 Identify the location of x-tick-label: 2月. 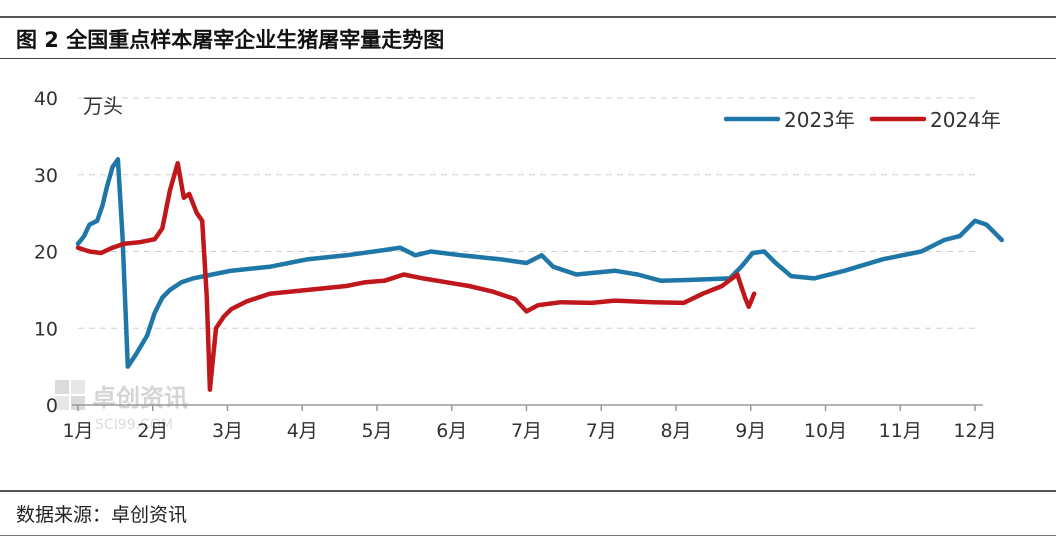
(152, 431).